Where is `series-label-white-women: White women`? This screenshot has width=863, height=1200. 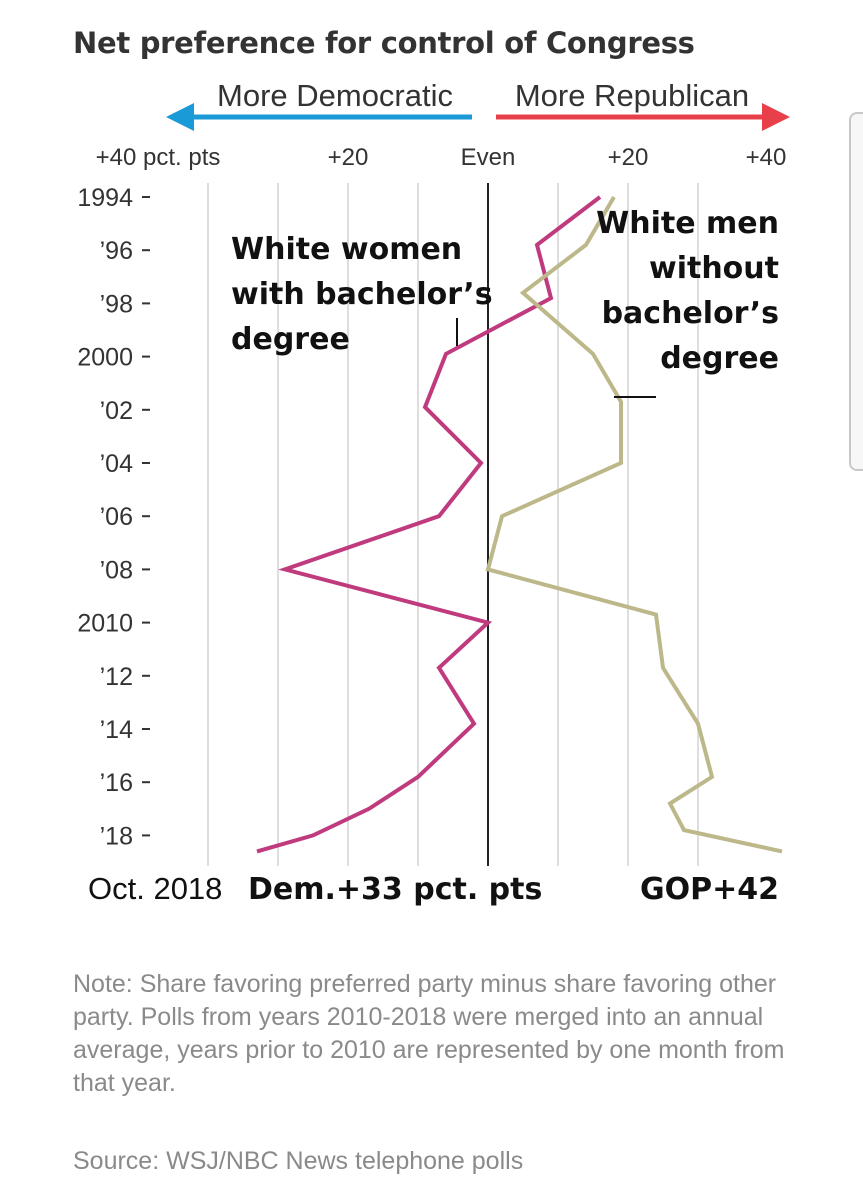 series-label-white-women: White women is located at coordinates (346, 249).